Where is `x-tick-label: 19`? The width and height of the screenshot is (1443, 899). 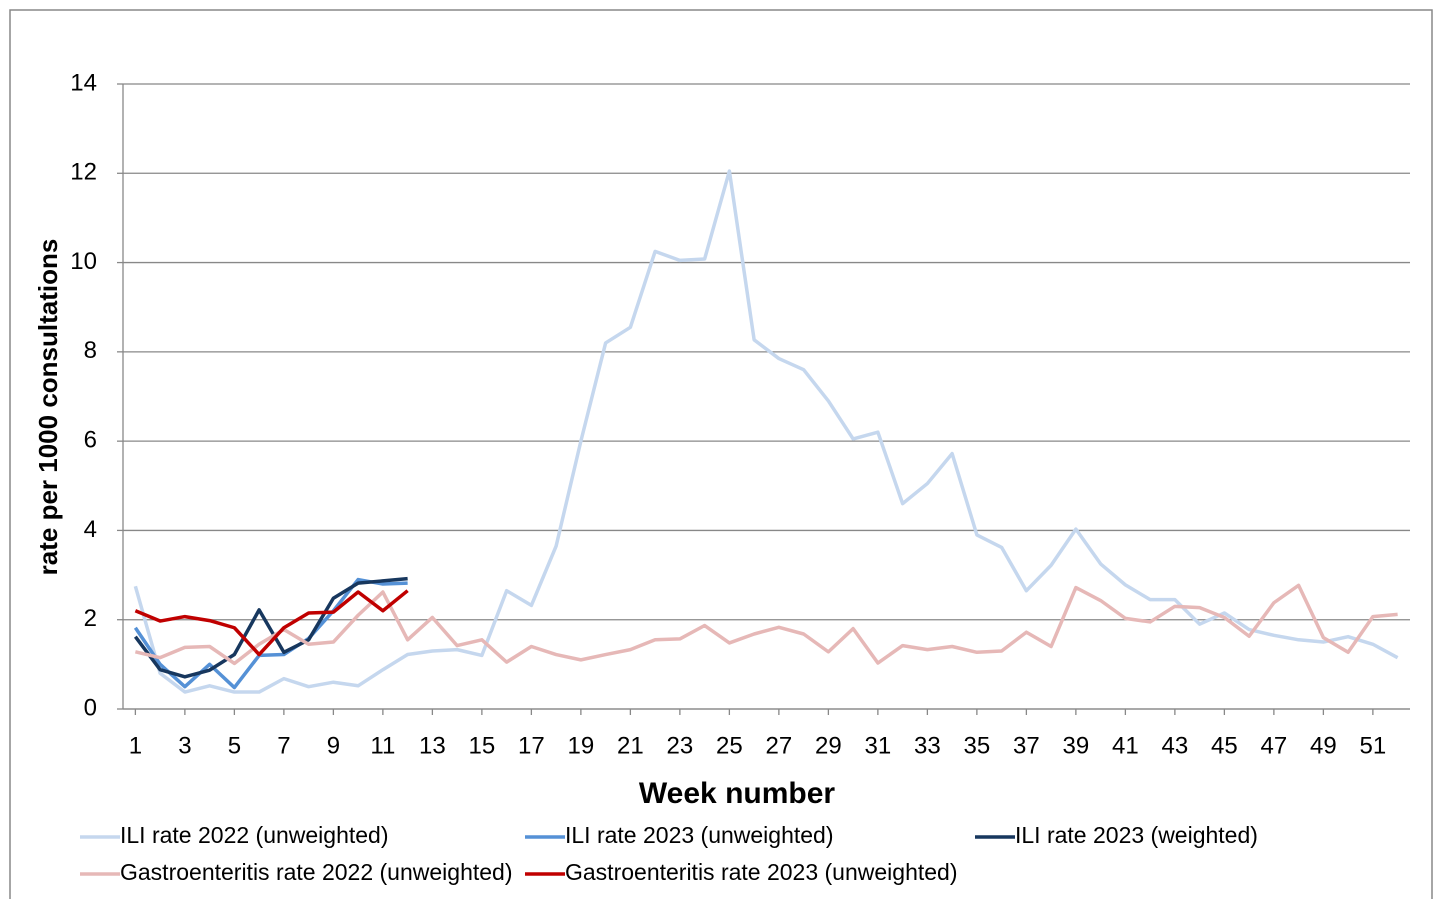
x-tick-label: 19 is located at coordinates (581, 745).